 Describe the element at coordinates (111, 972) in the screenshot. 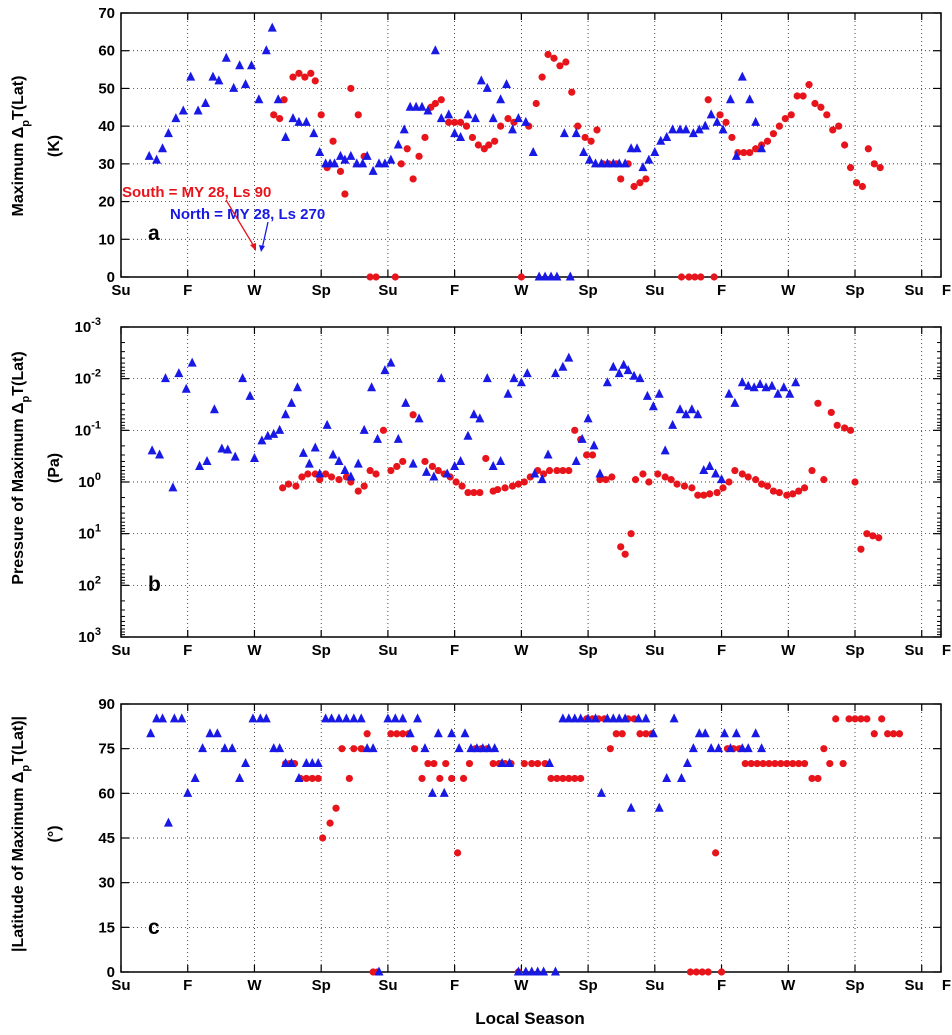

I see `y-tick-label: 0` at that location.